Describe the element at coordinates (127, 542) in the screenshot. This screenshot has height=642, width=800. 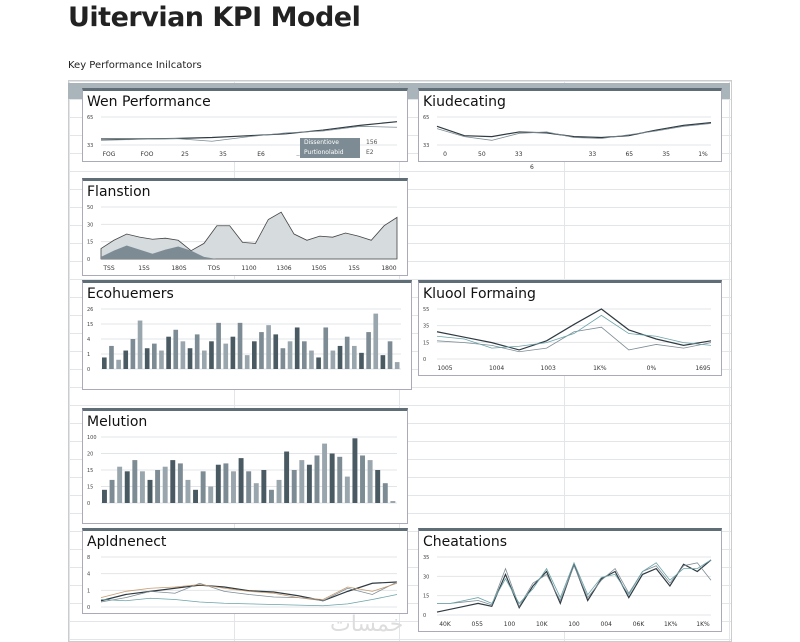
I see `chart-title: Apldnenect` at that location.